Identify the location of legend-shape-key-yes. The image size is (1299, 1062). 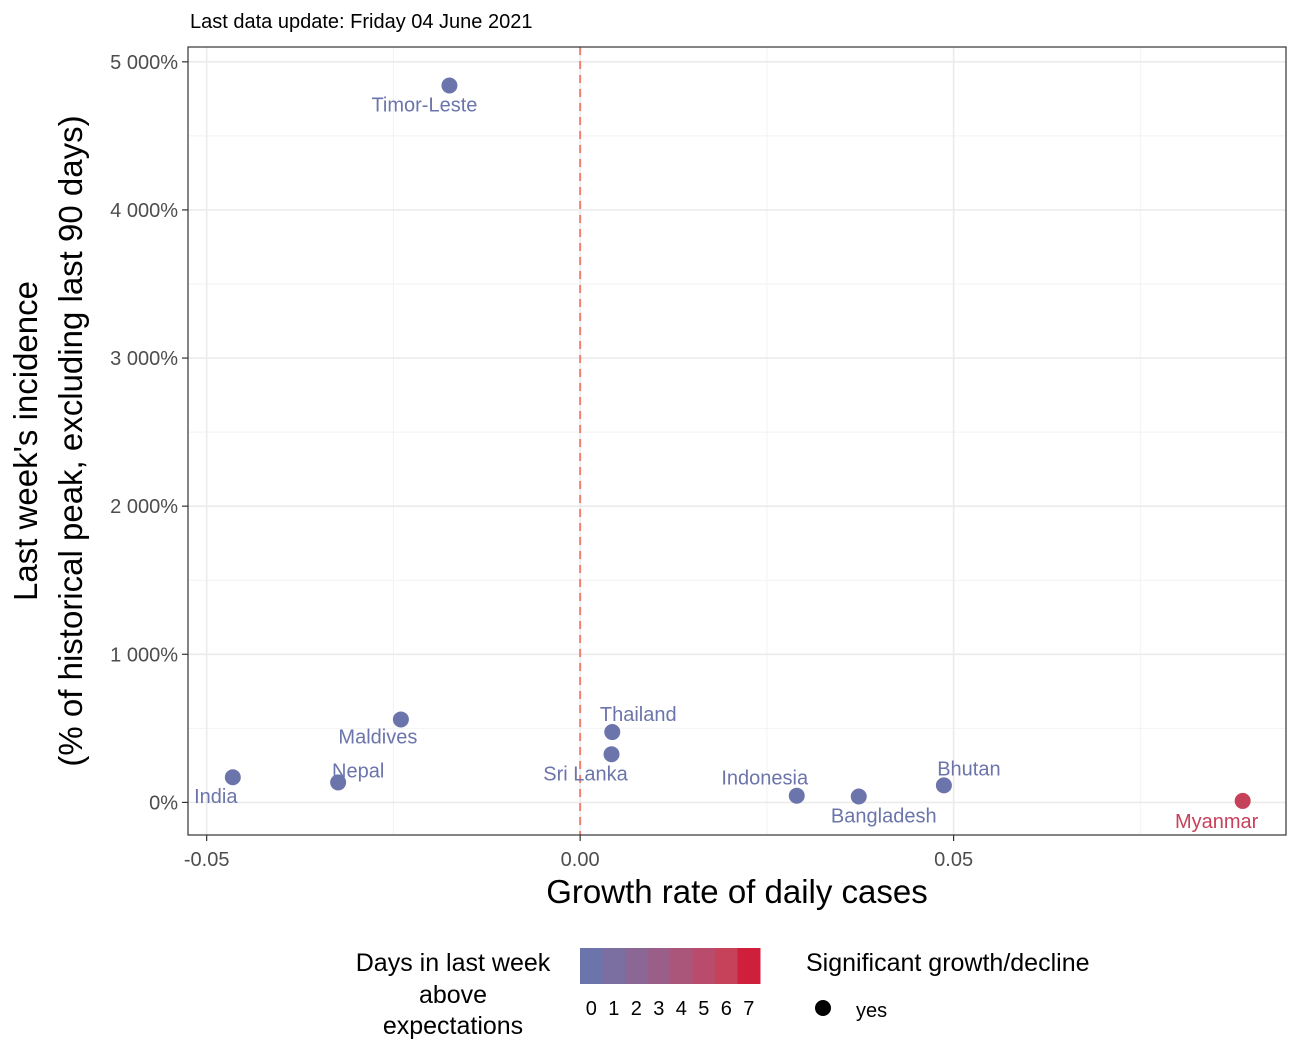
(823, 1008).